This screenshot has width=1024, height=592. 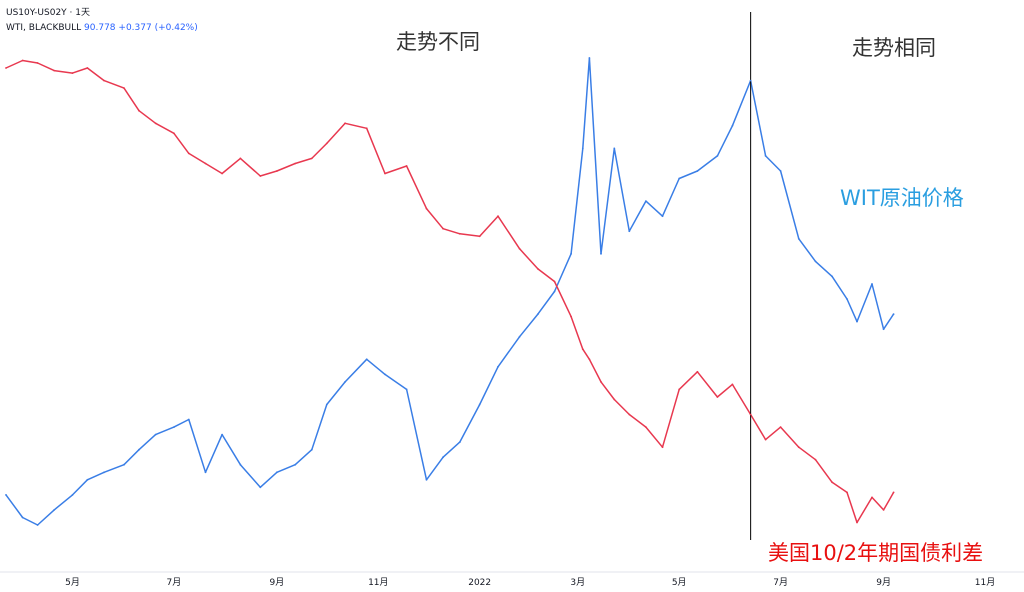 What do you see at coordinates (438, 42) in the screenshot?
I see `annotation-divergent: 走势不同` at bounding box center [438, 42].